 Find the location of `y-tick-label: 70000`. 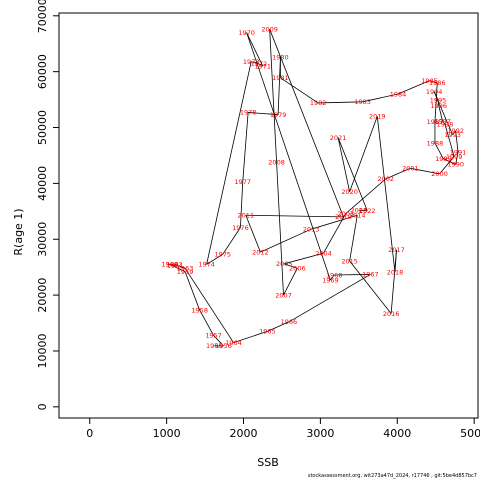

y-tick-label: 70000 is located at coordinates (42, 16).